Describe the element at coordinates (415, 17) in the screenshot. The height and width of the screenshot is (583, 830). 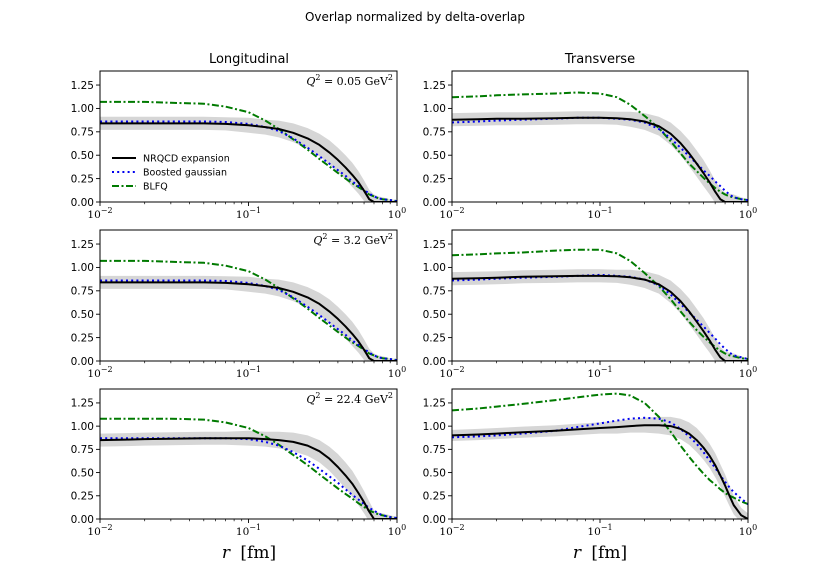
I see `figure-title: Overlap normalized by delta-overlap` at that location.